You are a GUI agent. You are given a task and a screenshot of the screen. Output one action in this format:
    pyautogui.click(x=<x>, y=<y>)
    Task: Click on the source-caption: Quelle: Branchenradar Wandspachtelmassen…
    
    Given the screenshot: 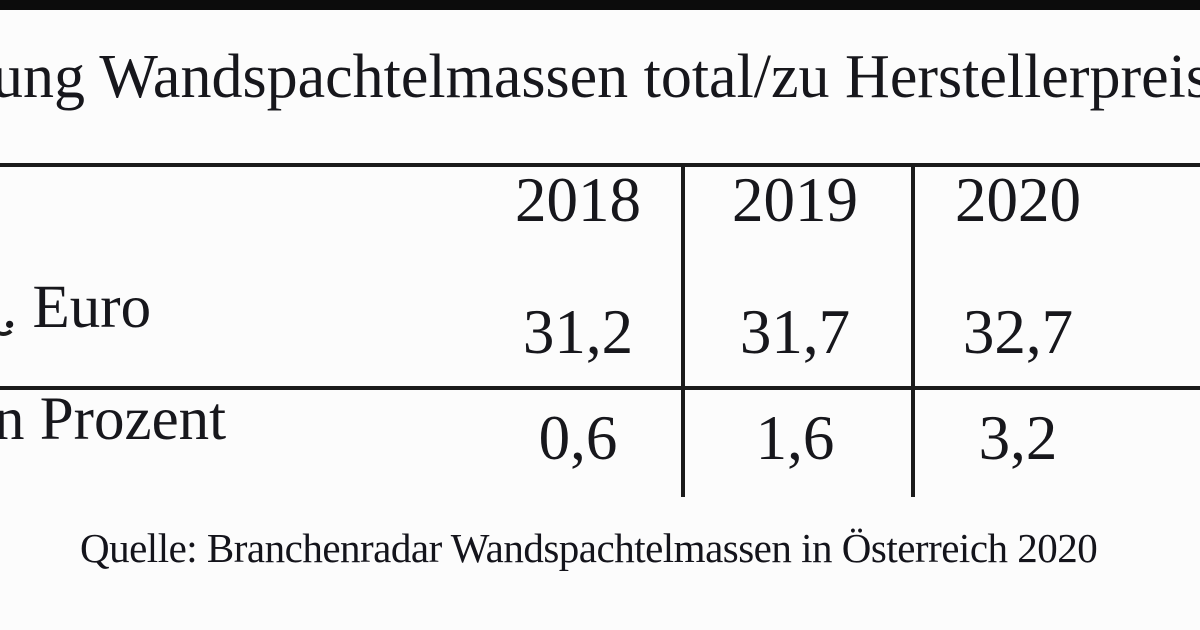 What is the action you would take?
    pyautogui.click(x=589, y=548)
    